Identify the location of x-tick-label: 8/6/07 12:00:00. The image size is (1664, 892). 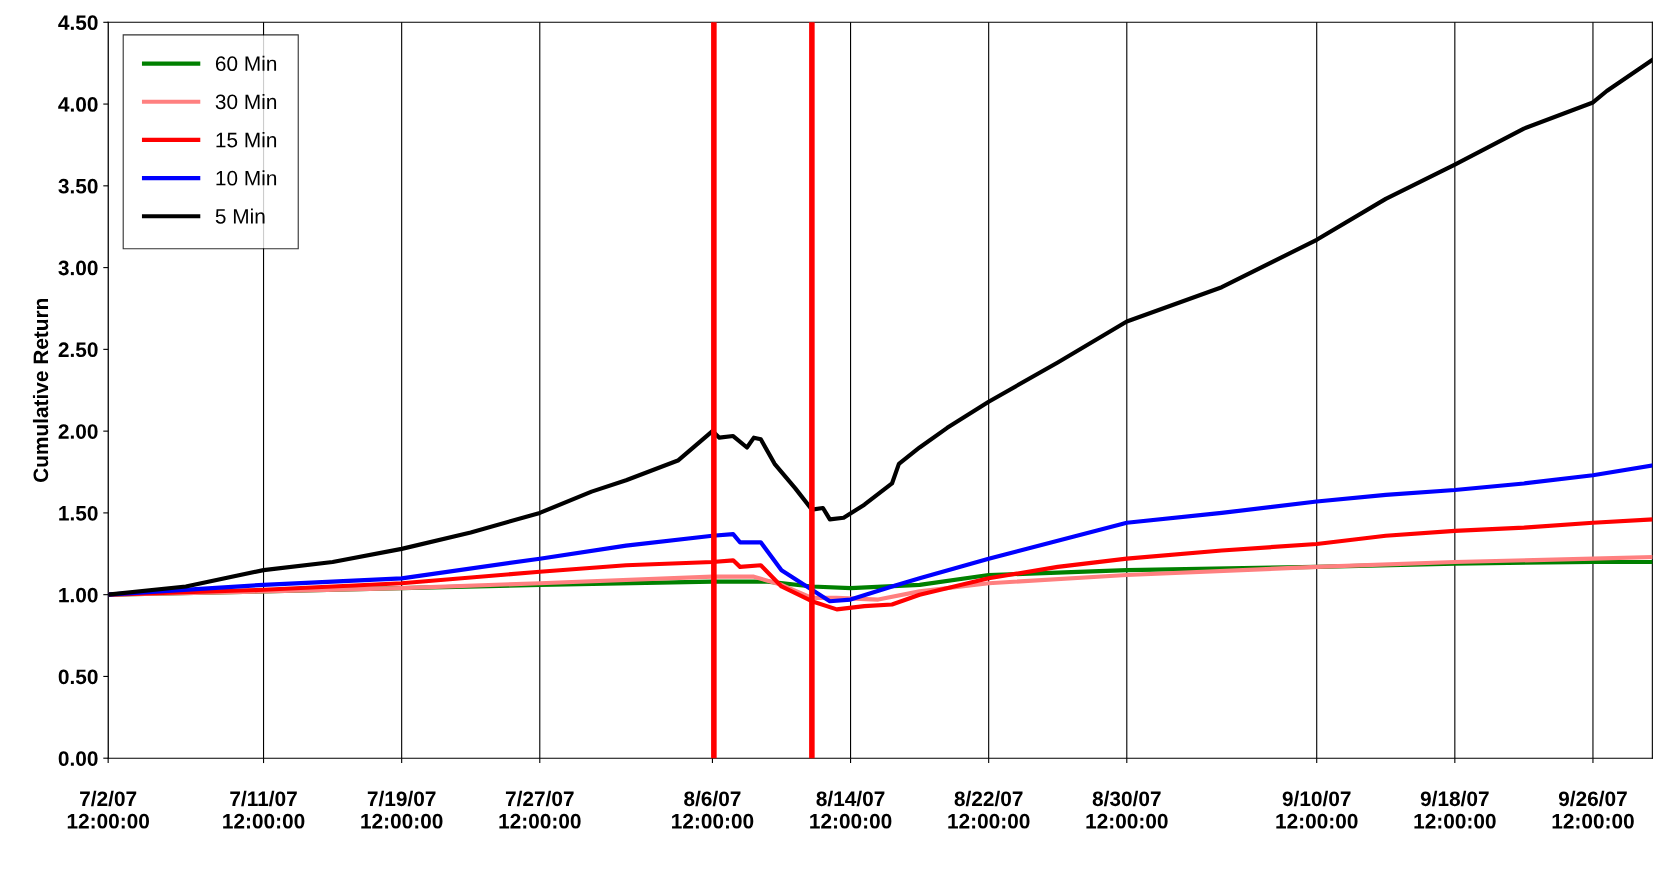
(713, 809).